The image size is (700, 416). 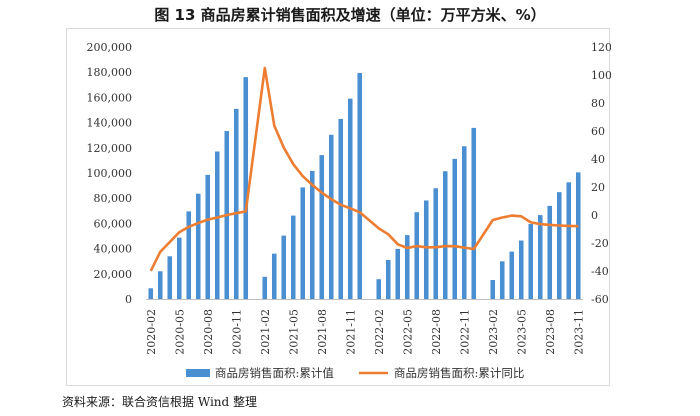 I want to click on x-tick-label: 2021-05, so click(x=293, y=332).